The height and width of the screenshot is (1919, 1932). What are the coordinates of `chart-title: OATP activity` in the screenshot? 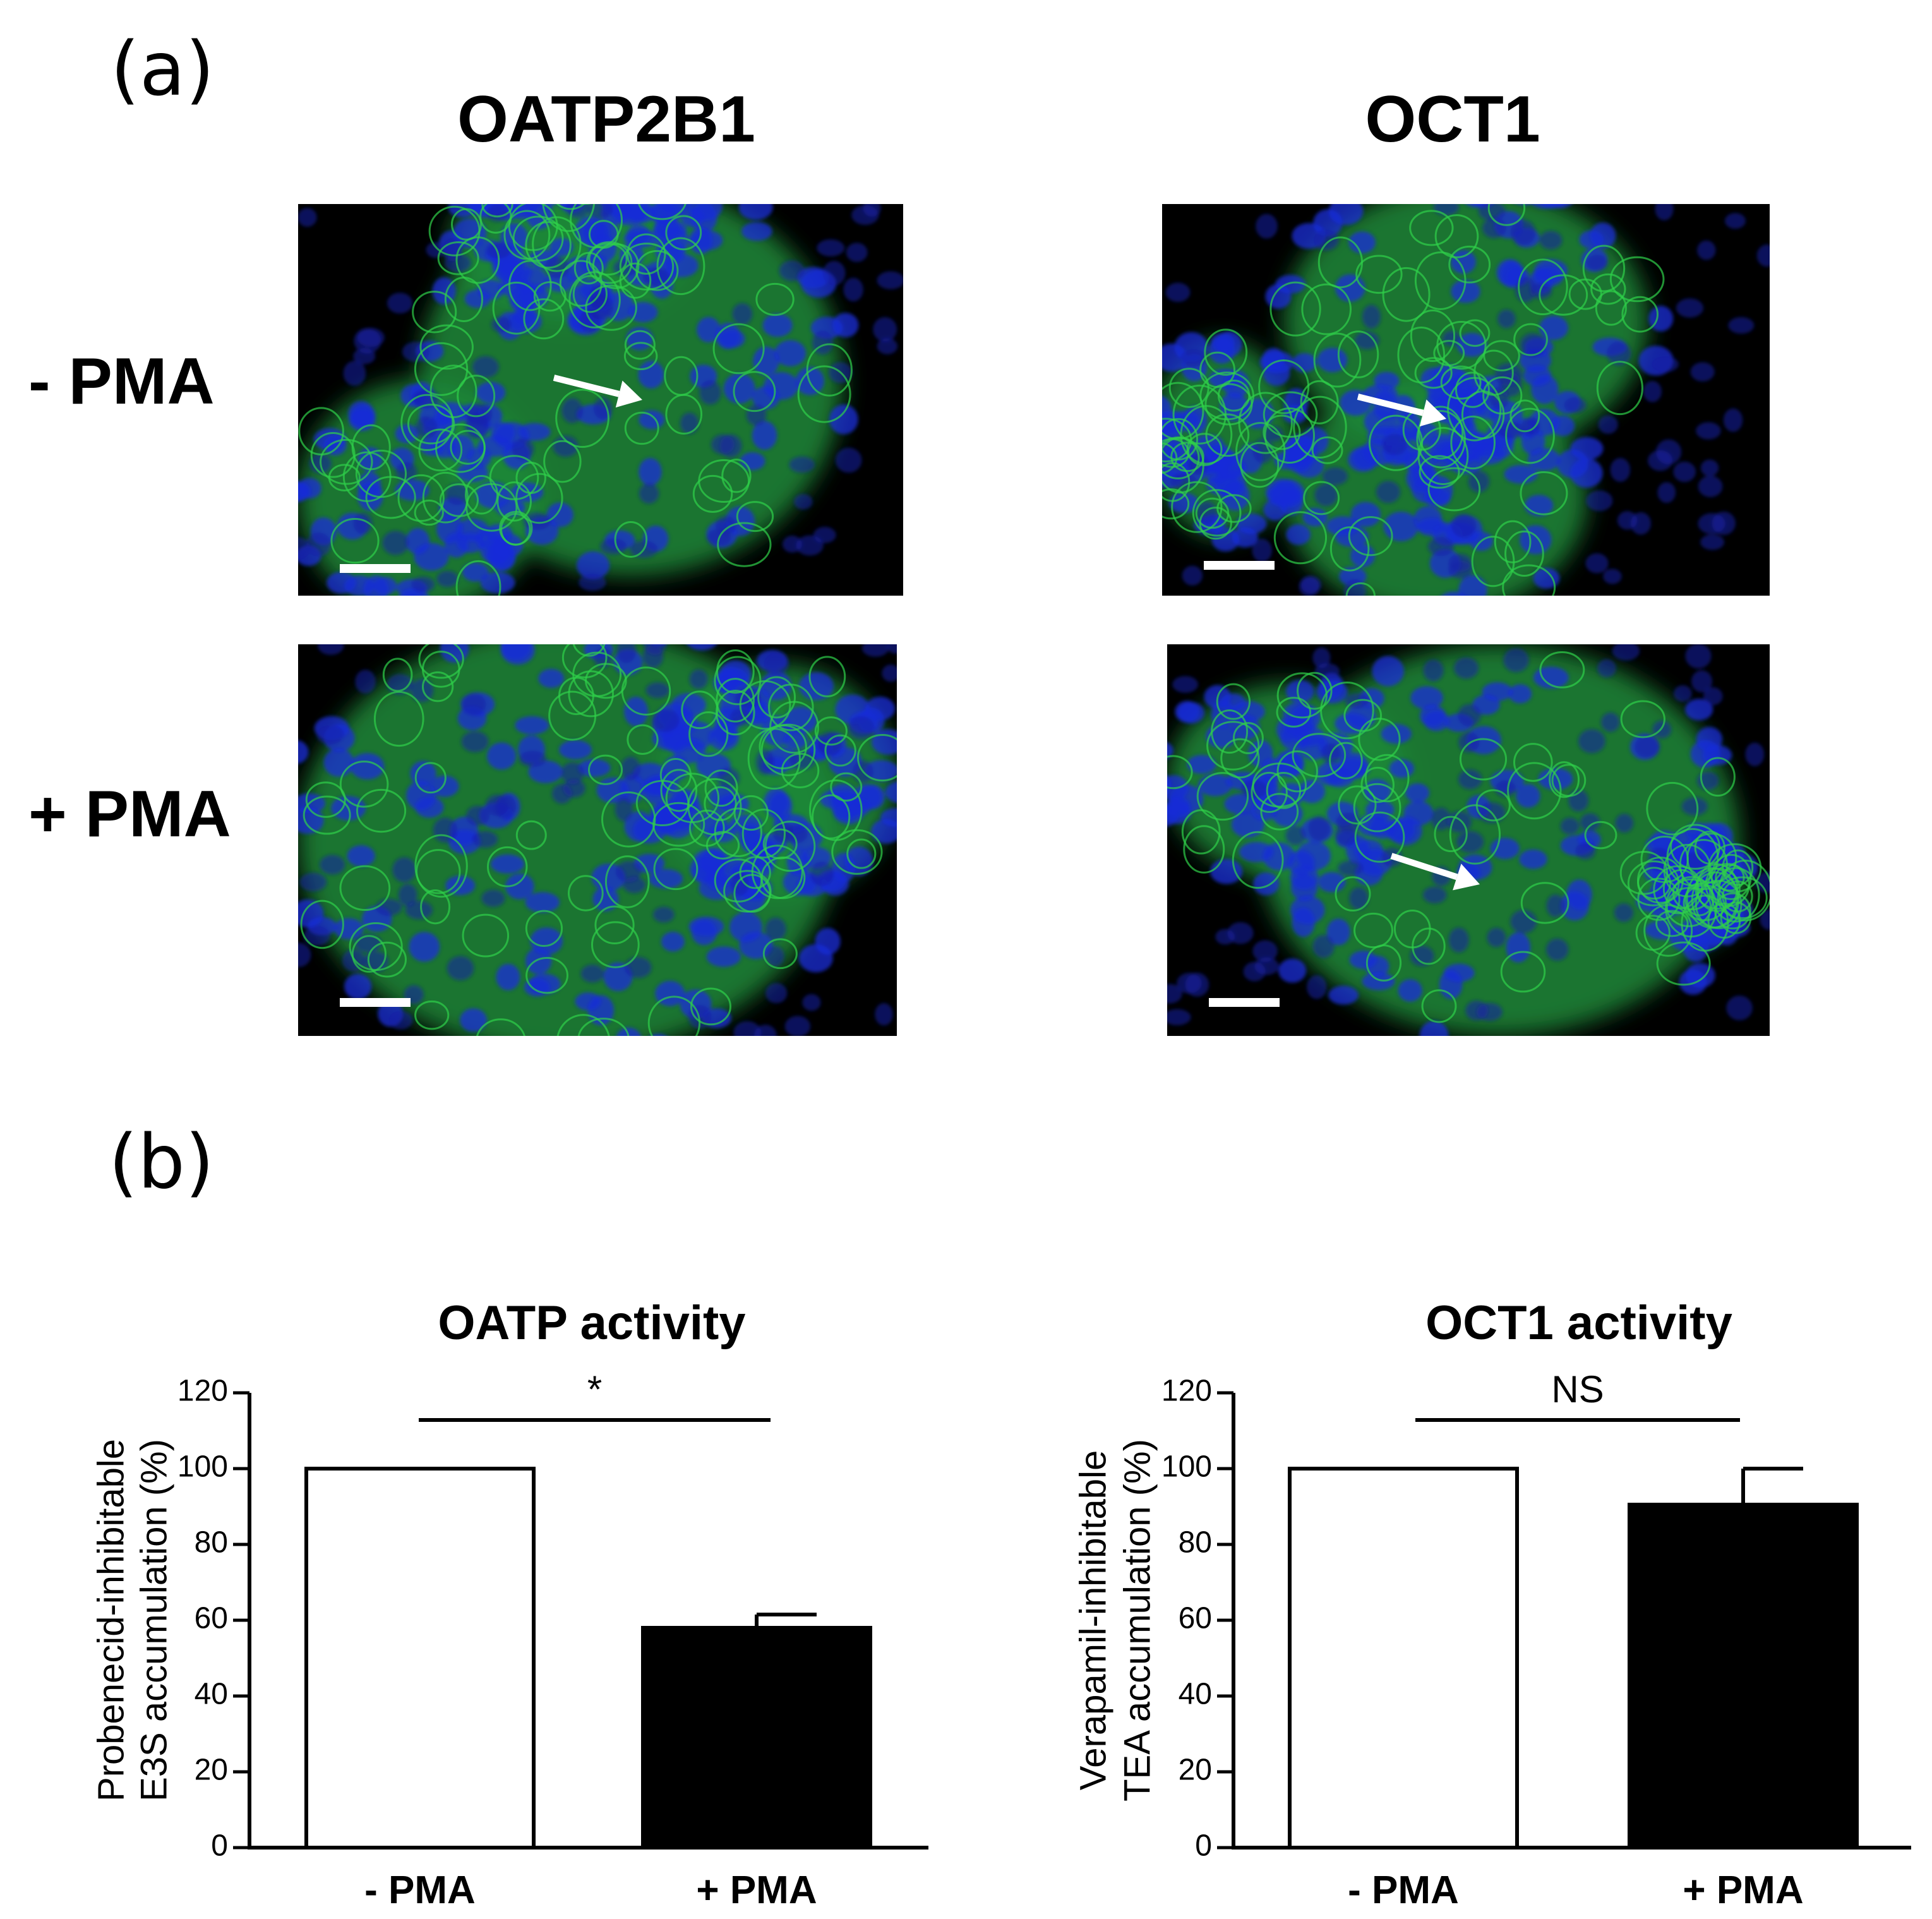 It's located at (591, 1323).